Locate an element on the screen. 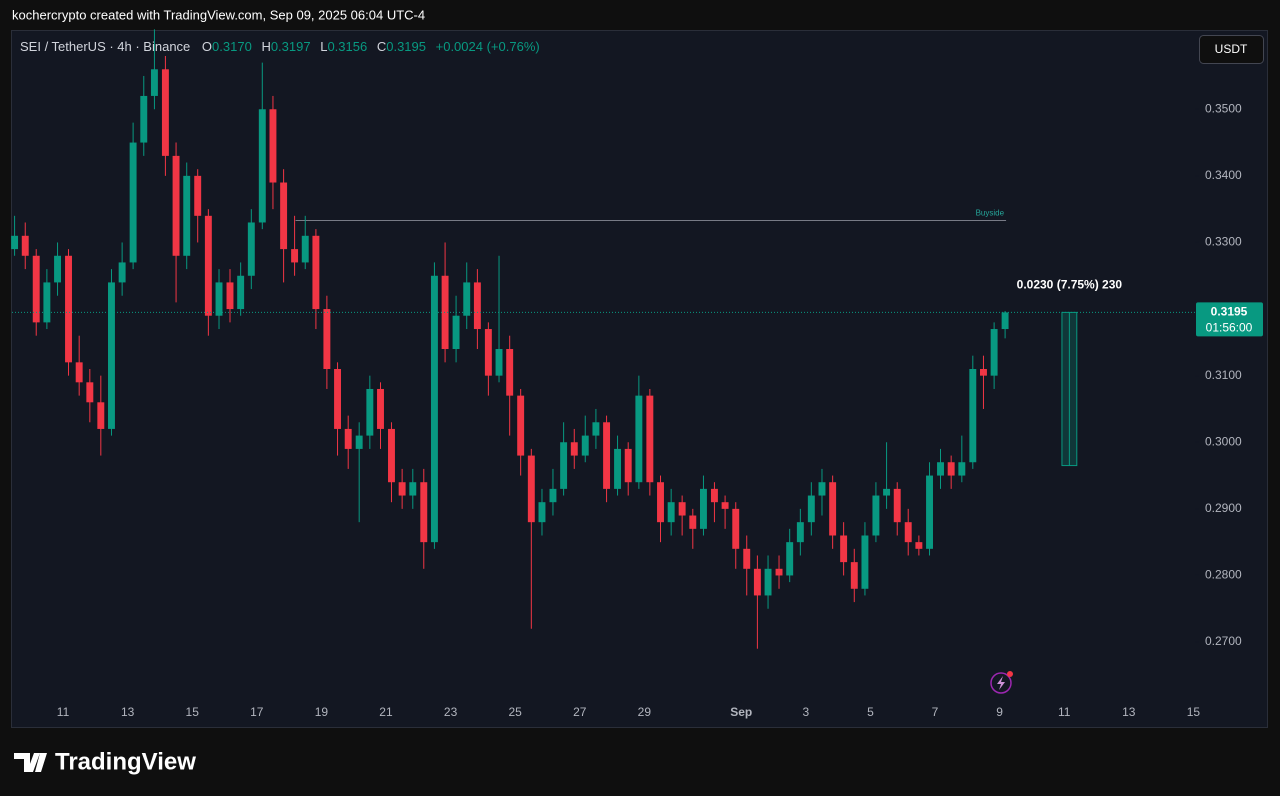 This screenshot has height=796, width=1280. alert-dot is located at coordinates (1010, 674).